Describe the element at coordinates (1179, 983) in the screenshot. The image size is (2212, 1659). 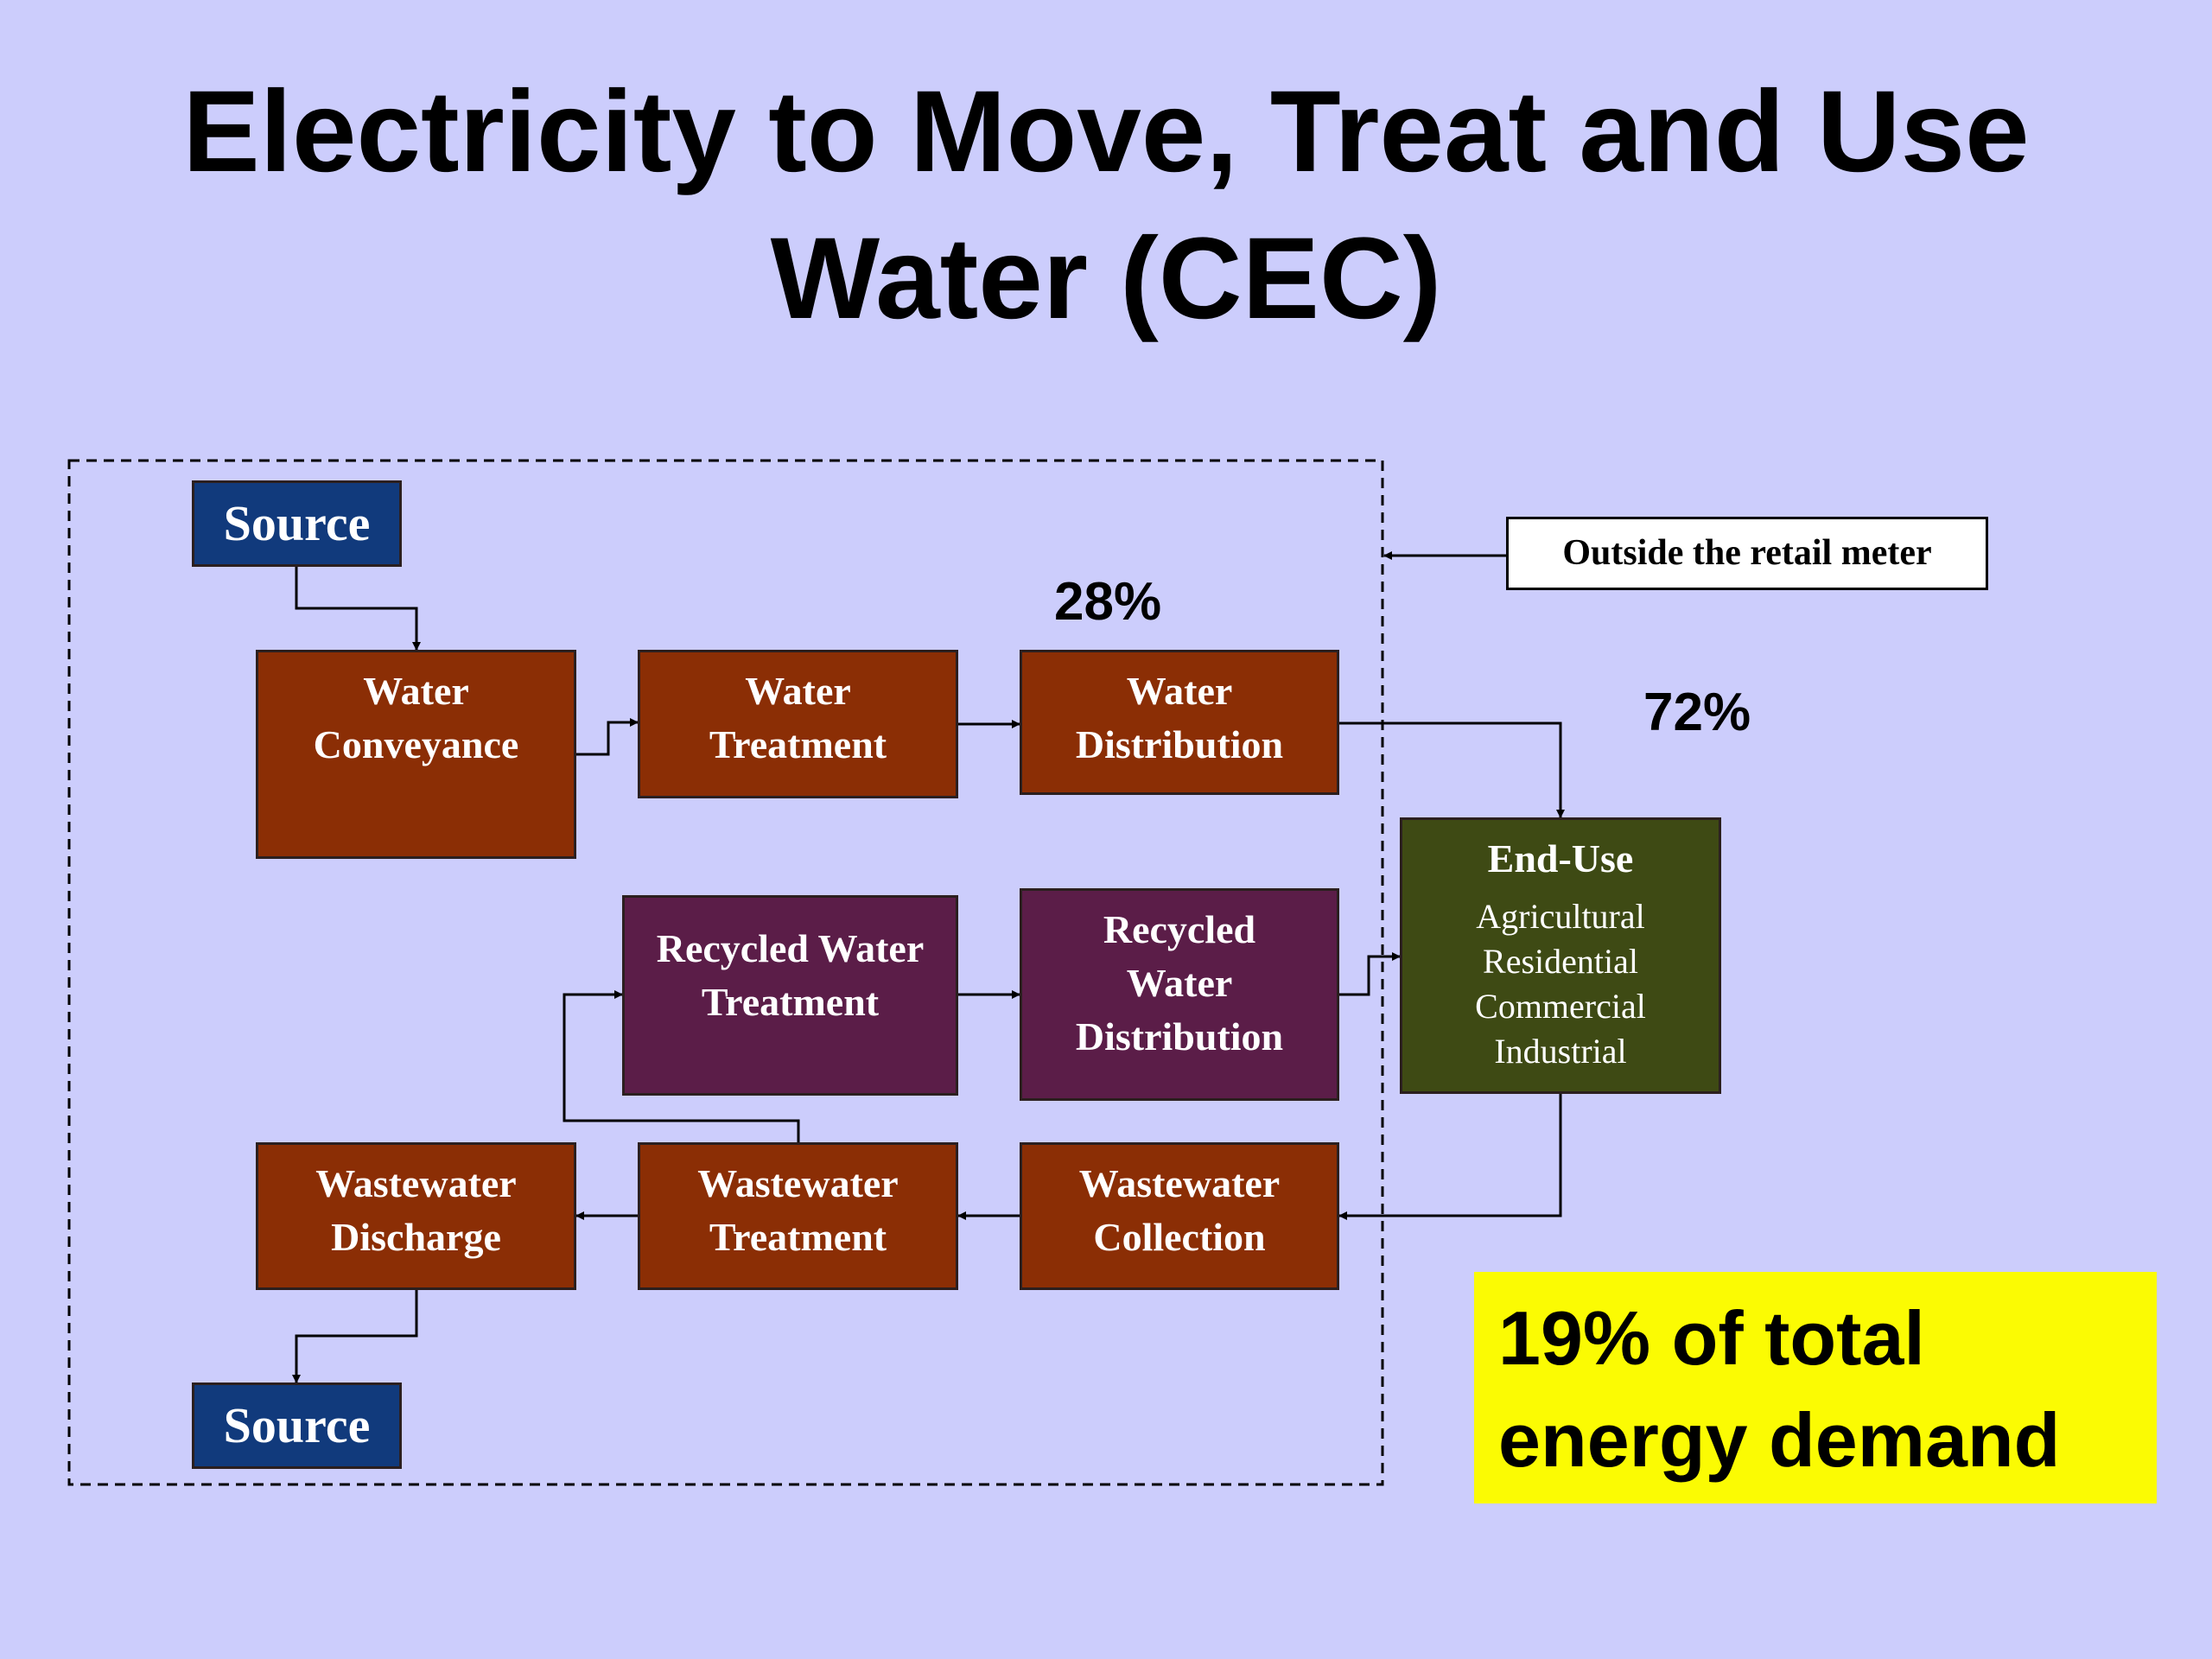
I see `recycled-water-distribution-label-2: Water` at that location.